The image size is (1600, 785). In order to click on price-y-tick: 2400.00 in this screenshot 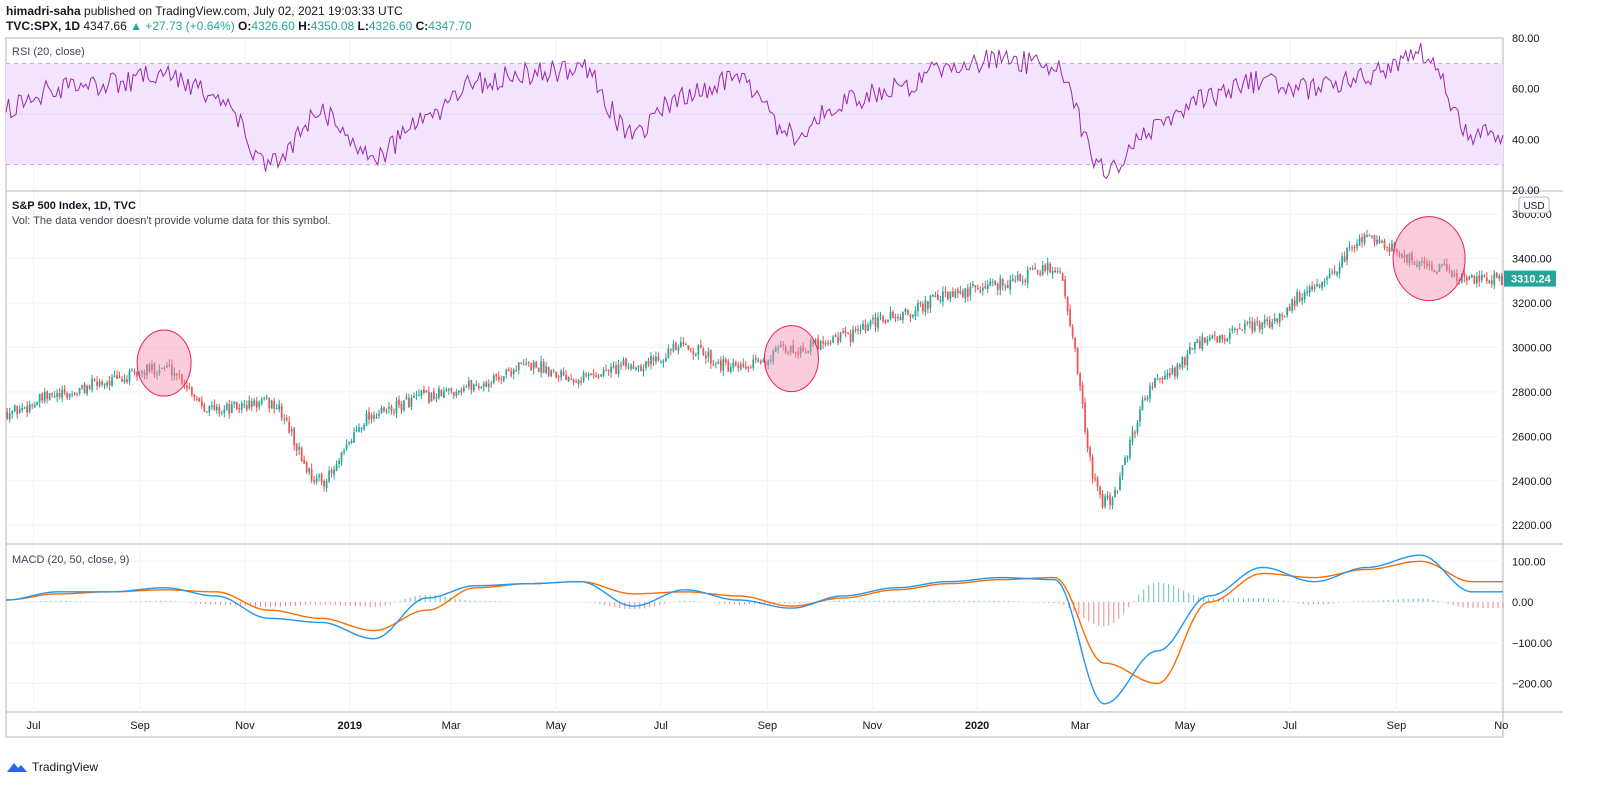, I will do `click(1532, 482)`.